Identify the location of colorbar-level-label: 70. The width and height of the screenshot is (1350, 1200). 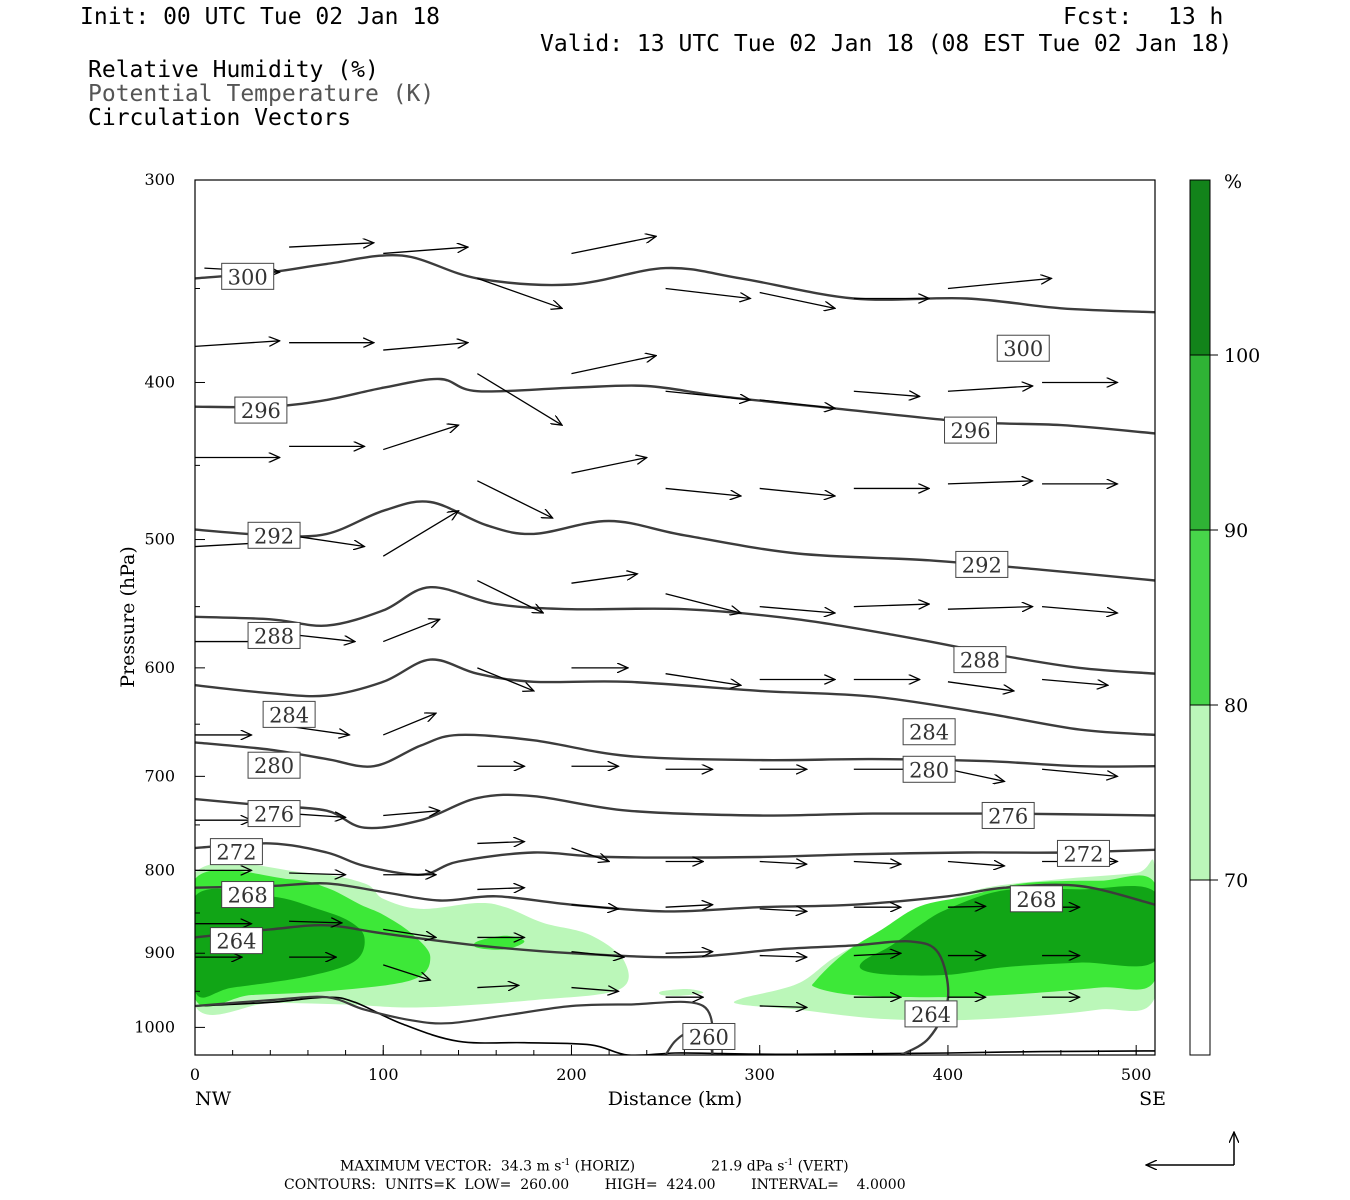
(1236, 881).